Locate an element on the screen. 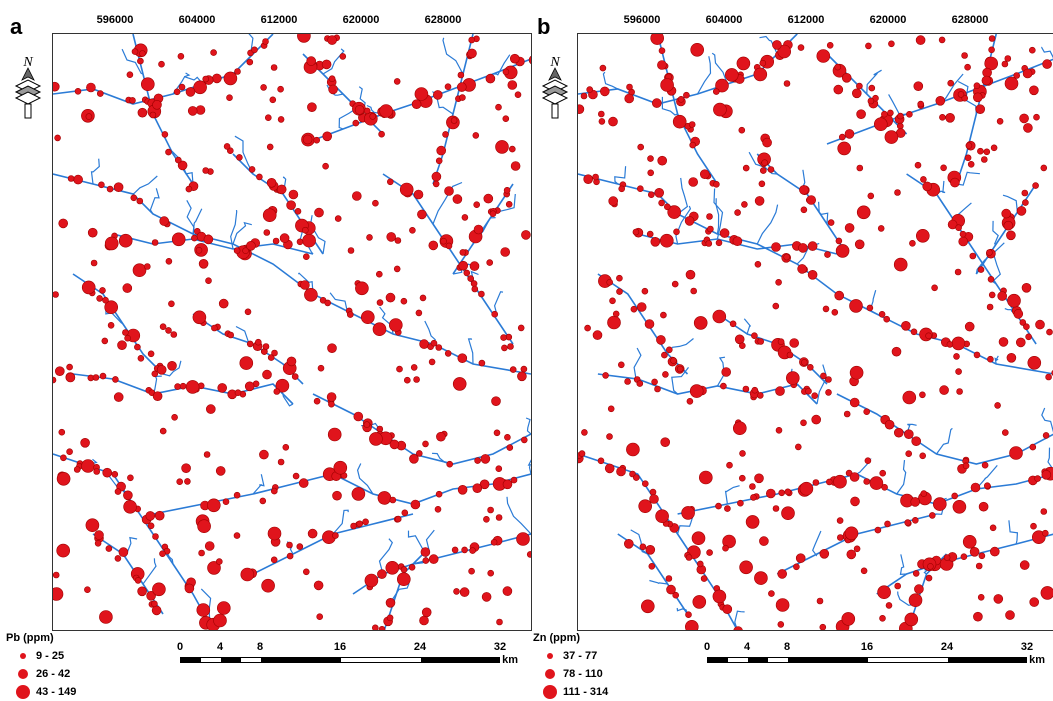 The height and width of the screenshot is (701, 1053). x-tick-label: 596000 is located at coordinates (115, 20).